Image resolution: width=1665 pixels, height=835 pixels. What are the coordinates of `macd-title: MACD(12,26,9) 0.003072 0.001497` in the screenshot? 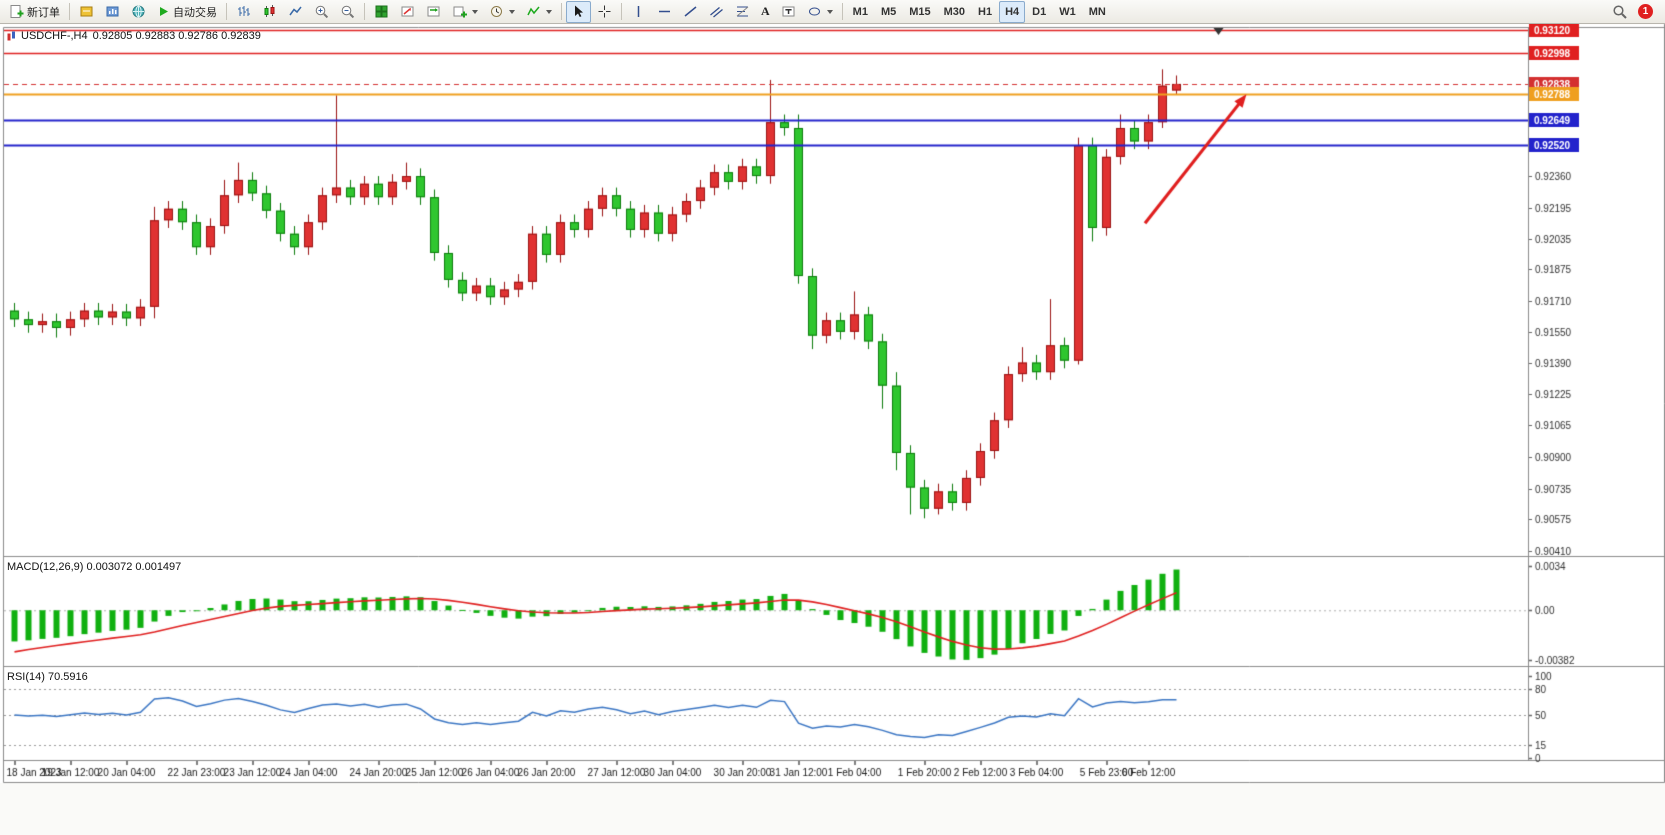 It's located at (94, 567).